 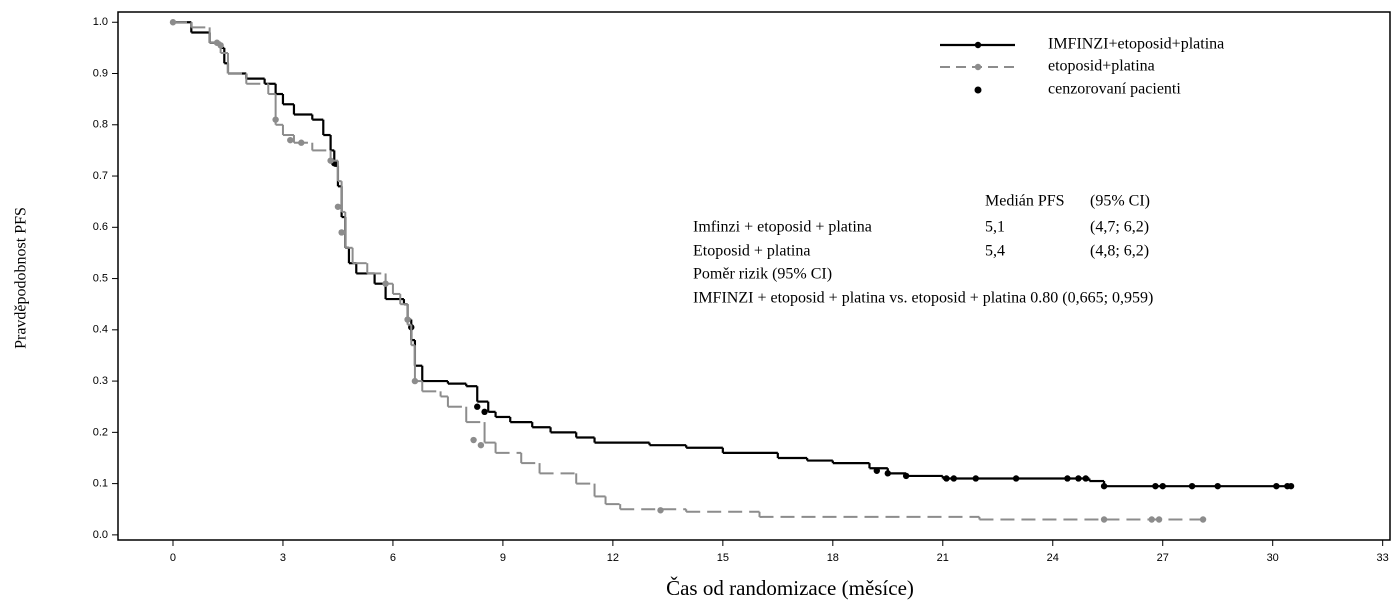 What do you see at coordinates (751, 251) in the screenshot?
I see `annotation-cell: Etoposid + platina` at bounding box center [751, 251].